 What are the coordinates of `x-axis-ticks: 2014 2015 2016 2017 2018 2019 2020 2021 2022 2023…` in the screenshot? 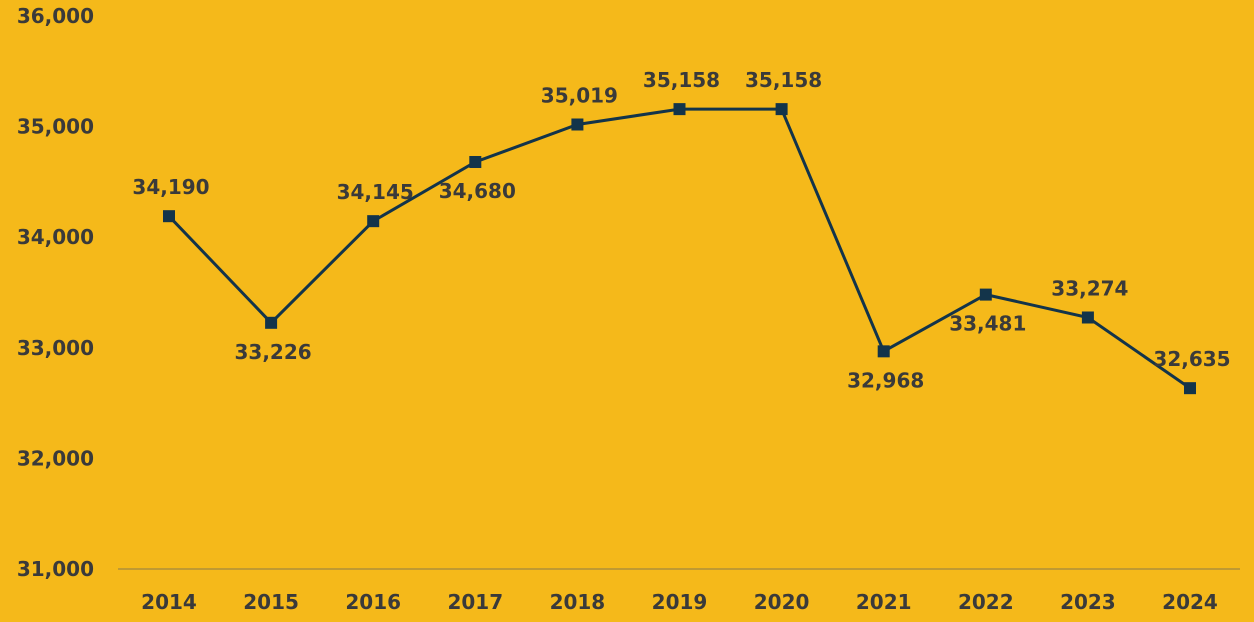 It's located at (679, 602).